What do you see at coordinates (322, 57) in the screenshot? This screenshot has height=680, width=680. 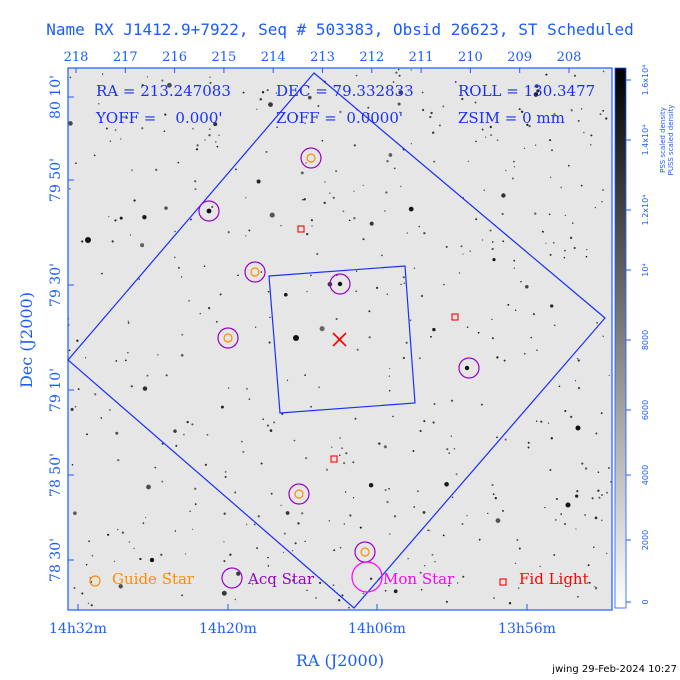 I see `top-tick-label: 213` at bounding box center [322, 57].